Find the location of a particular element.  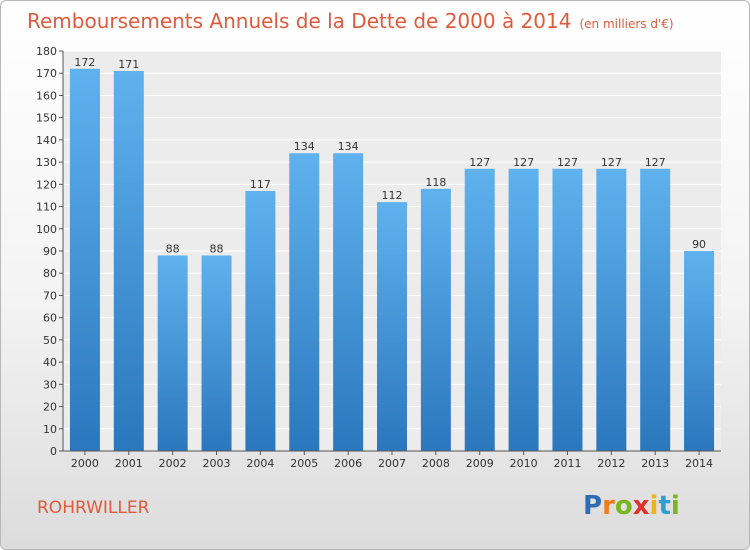

y-tick-label: 0 is located at coordinates (53, 451).